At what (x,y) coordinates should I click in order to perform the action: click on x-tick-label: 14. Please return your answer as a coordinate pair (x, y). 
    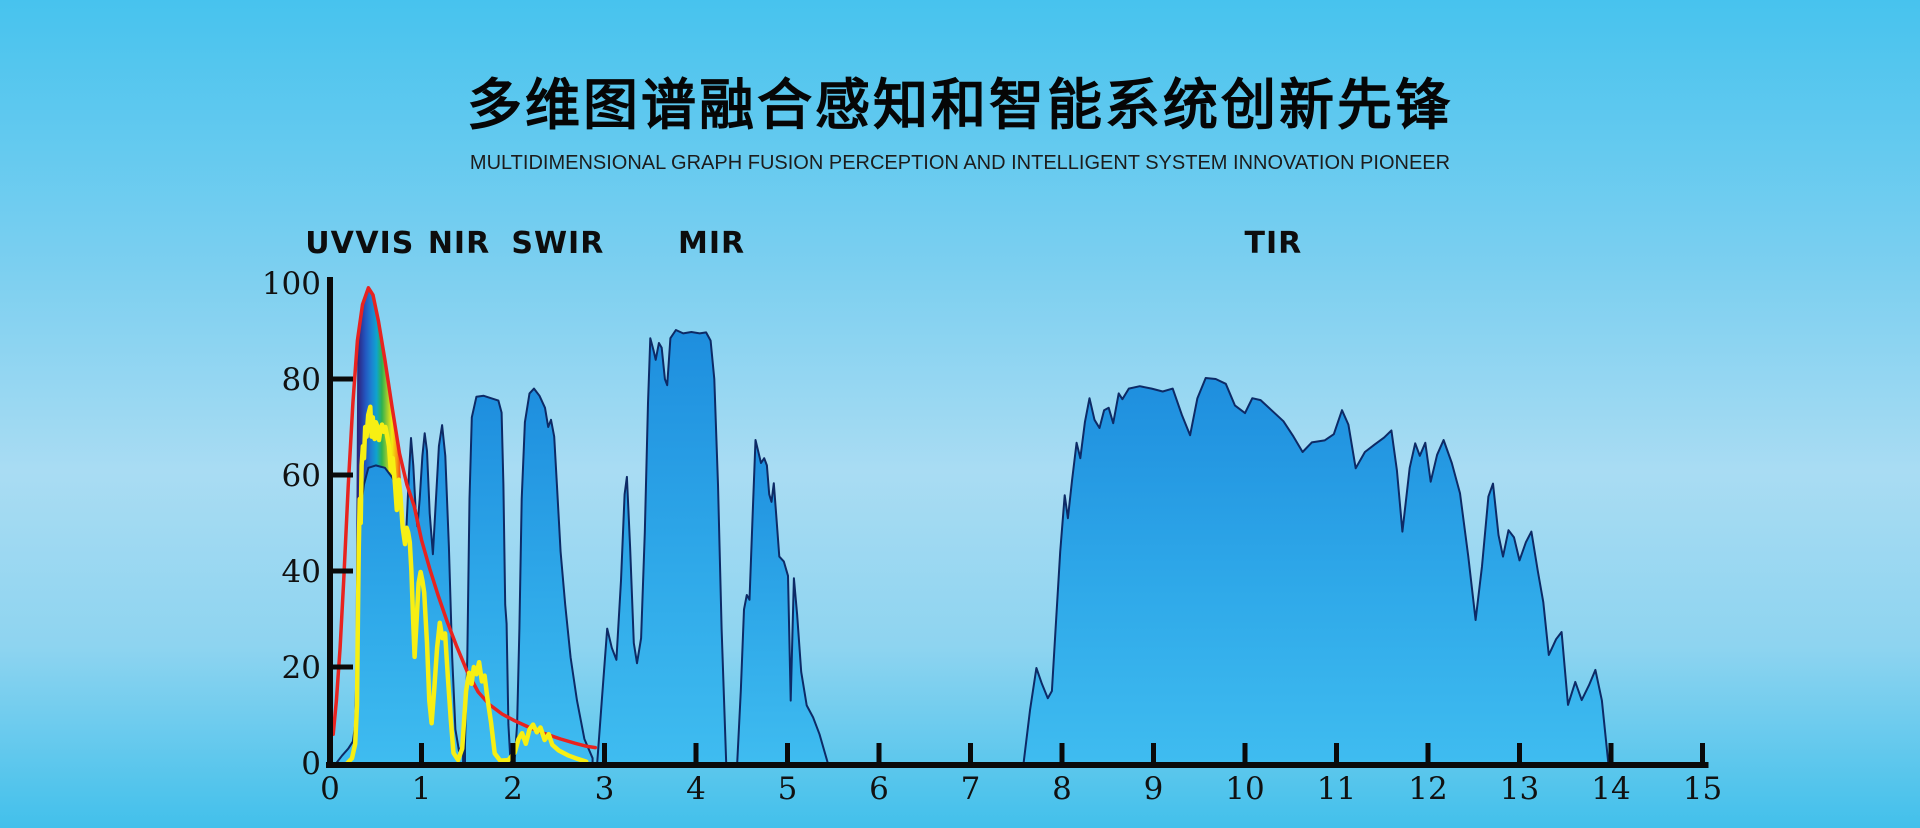
    Looking at the image, I should click on (1610, 789).